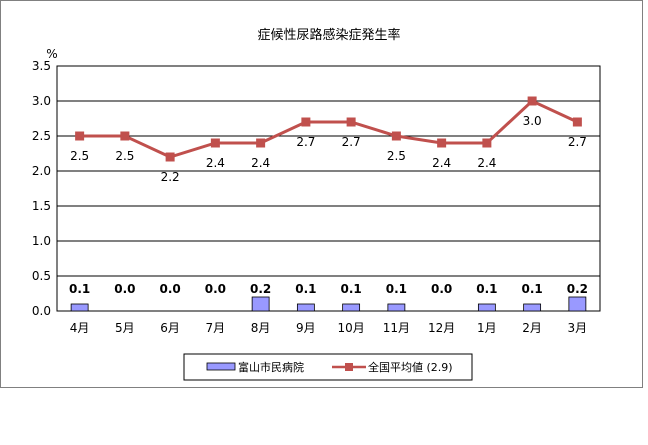 The height and width of the screenshot is (445, 648). Describe the element at coordinates (328, 367) in the screenshot. I see `legend: 富山市民病院 全国平均値 (2.9)` at that location.